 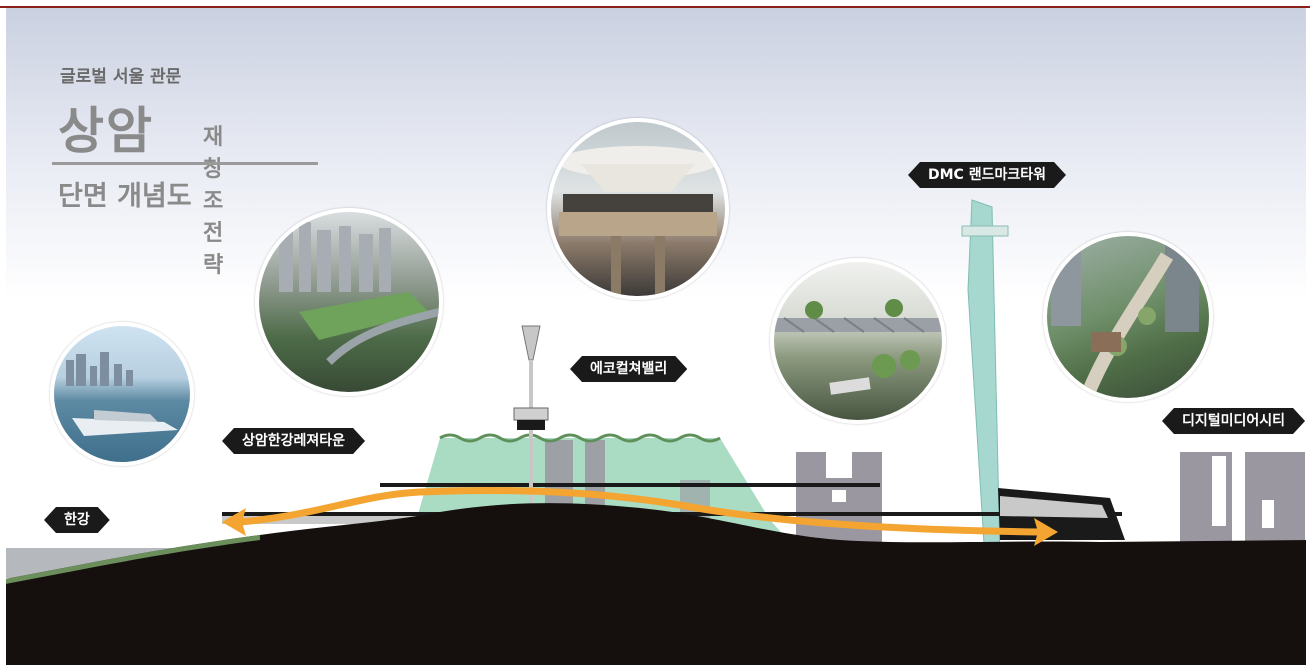 I want to click on label-dmc: 디지털미디어시티, so click(x=1233, y=421).